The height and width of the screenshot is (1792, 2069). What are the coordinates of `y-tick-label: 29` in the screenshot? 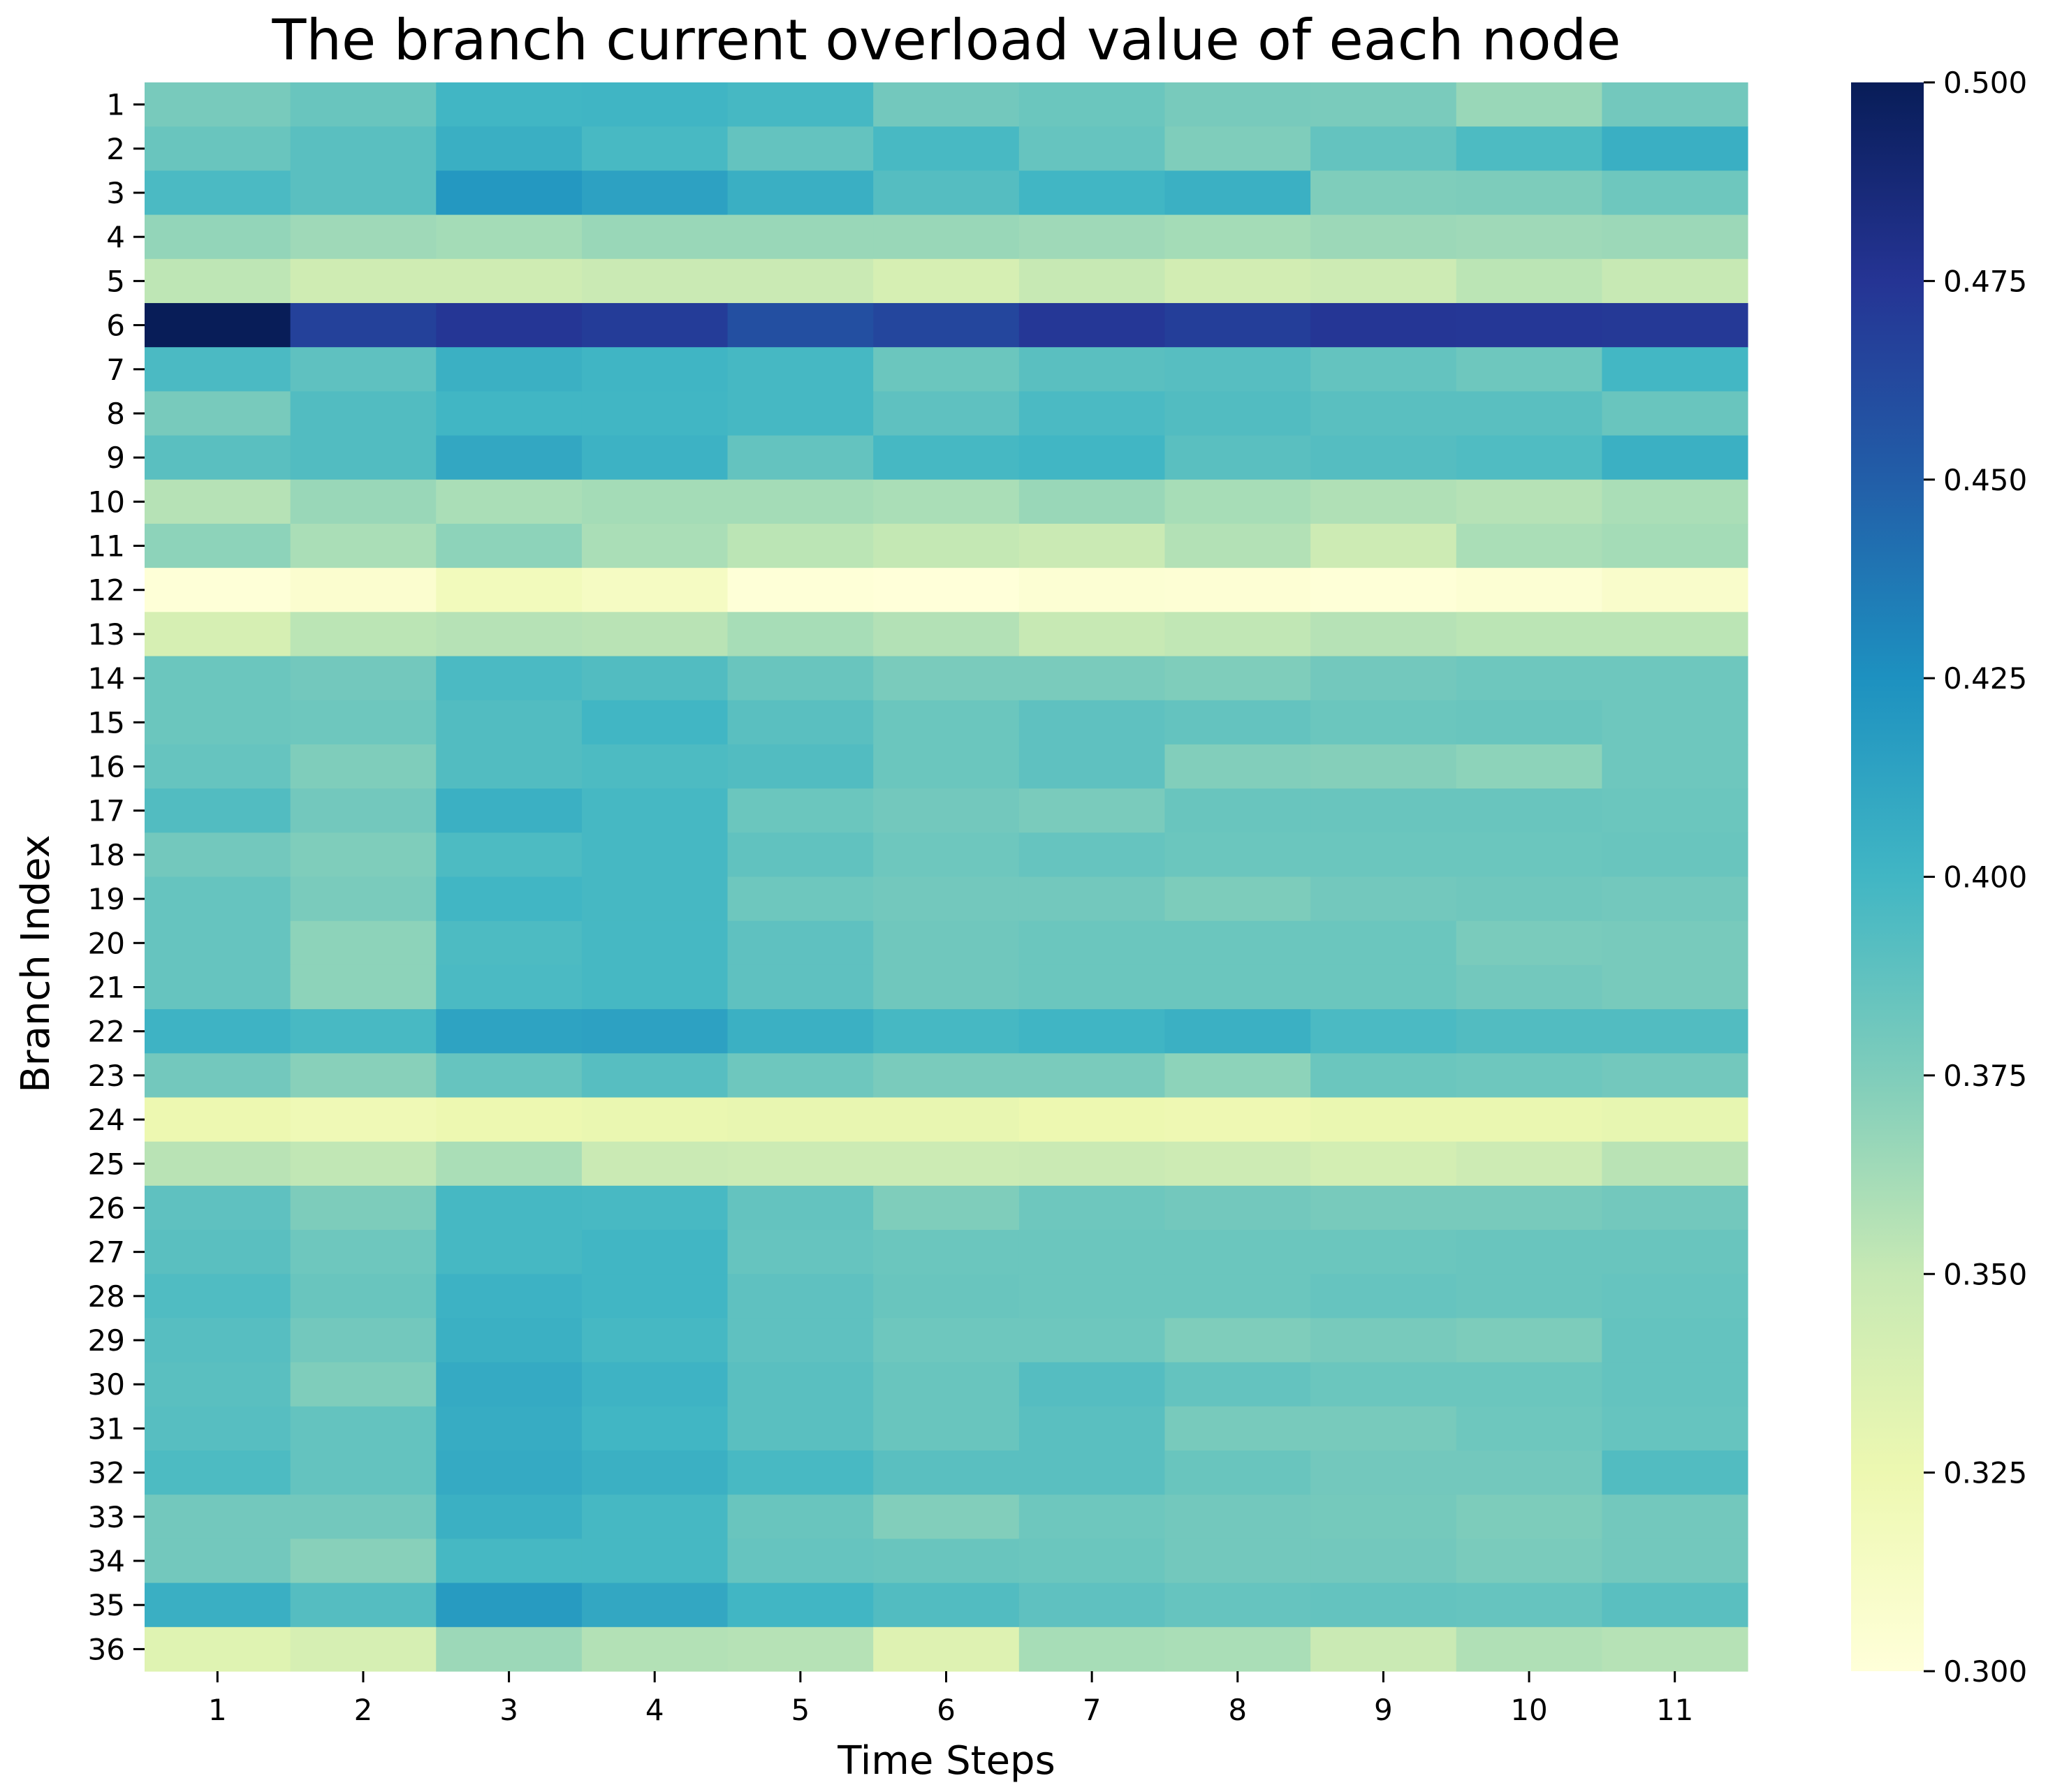 It's located at (107, 1340).